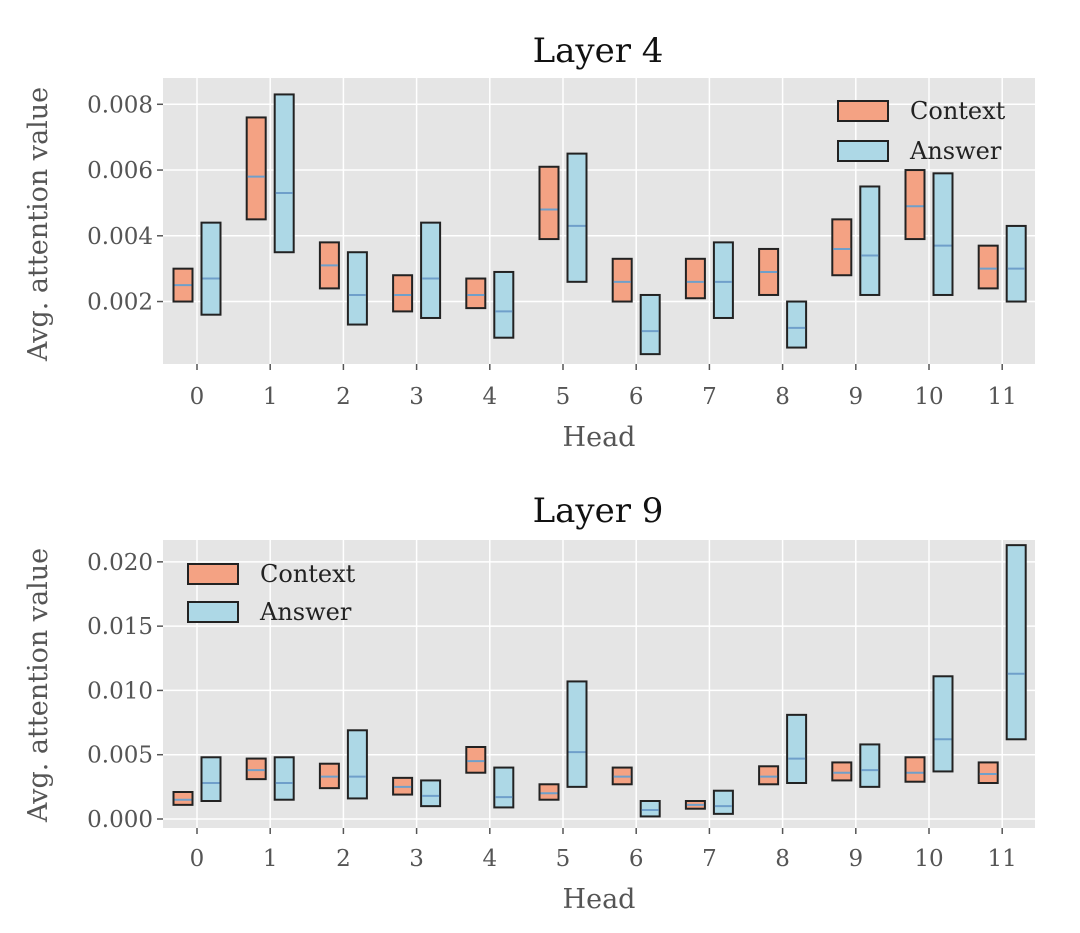 This screenshot has height=933, width=1080. Describe the element at coordinates (636, 859) in the screenshot. I see `layer9-x-tick-label: 6` at that location.